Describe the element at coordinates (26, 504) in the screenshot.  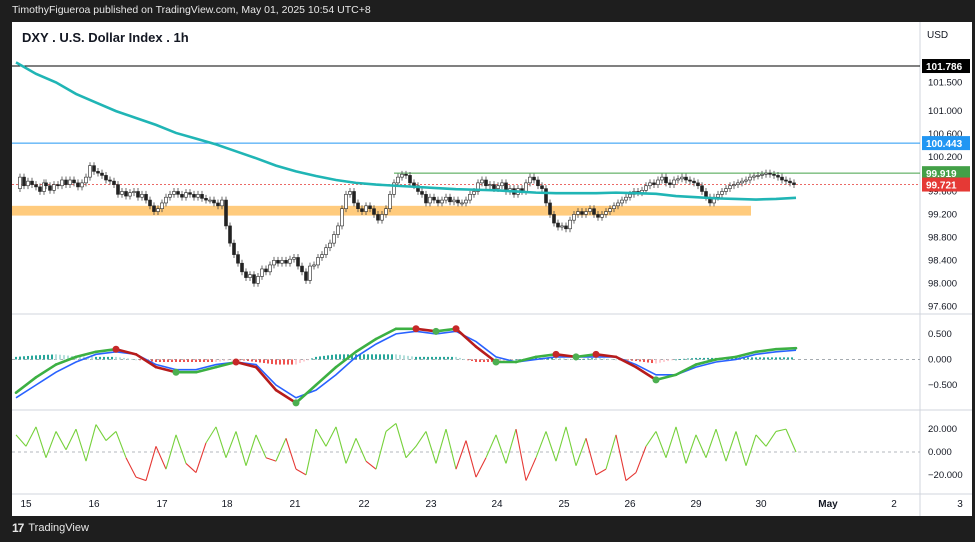
I see `x-tick-label: 15` at that location.